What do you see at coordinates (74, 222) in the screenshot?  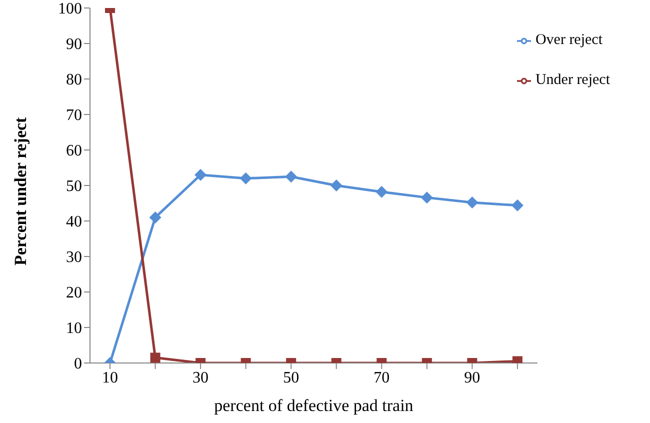 I see `y-tick-label: 40` at bounding box center [74, 222].